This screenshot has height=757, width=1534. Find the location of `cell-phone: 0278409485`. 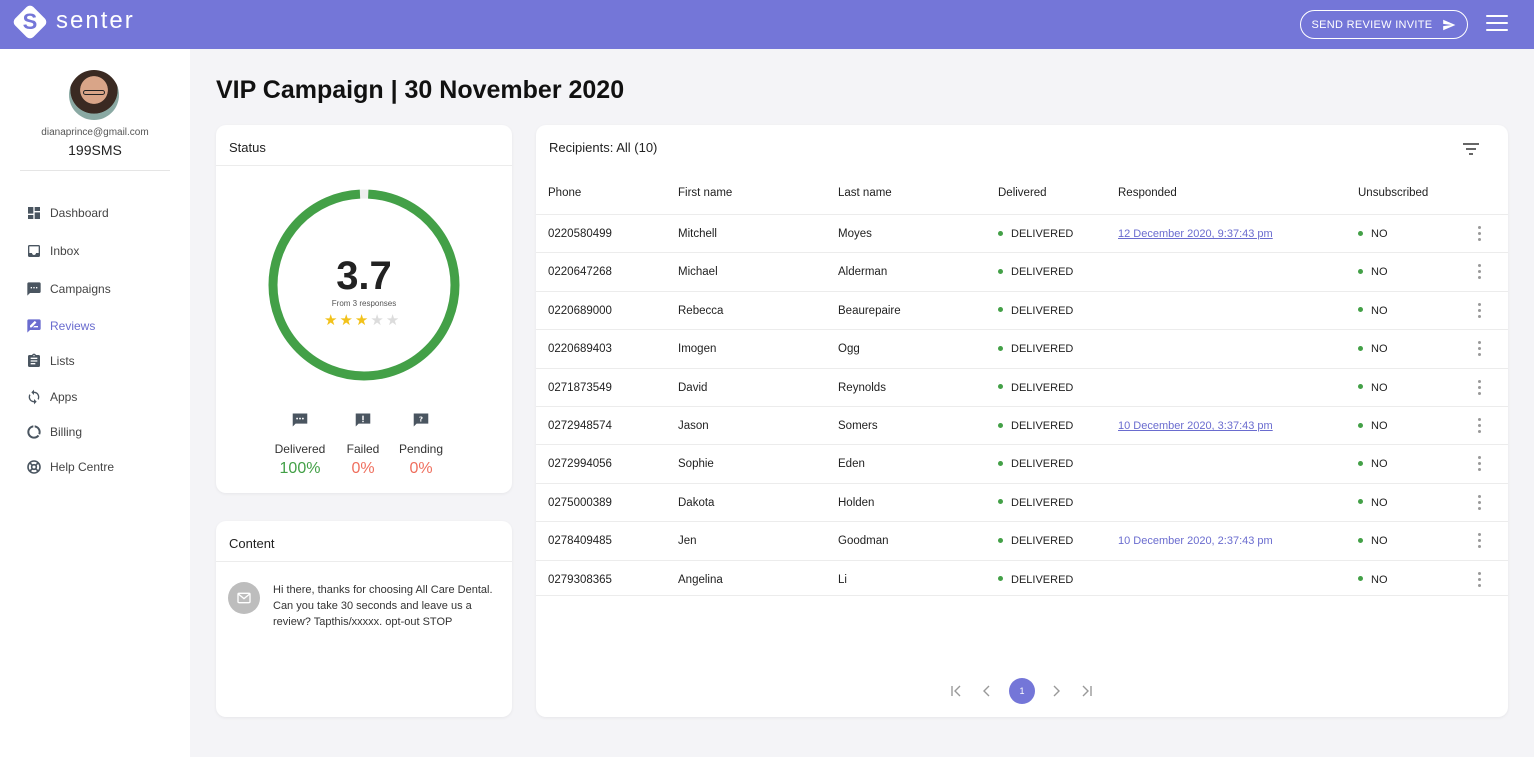

cell-phone: 0278409485 is located at coordinates (580, 541).